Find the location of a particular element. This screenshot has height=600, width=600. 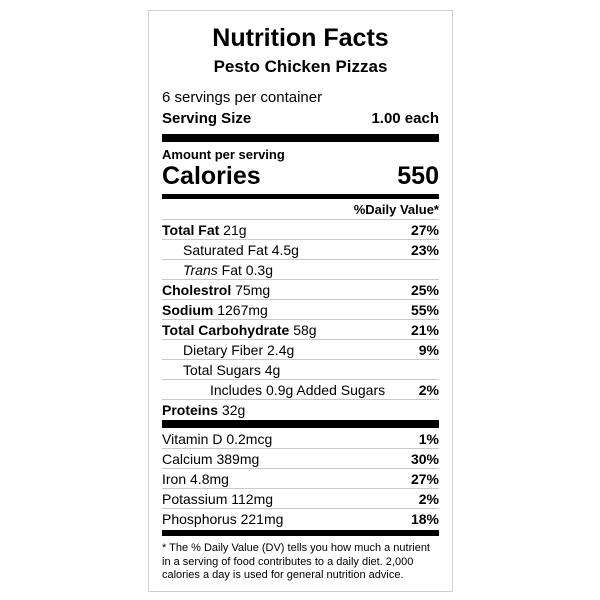

nutrient-row-name: Total Fat 21g is located at coordinates (204, 230).